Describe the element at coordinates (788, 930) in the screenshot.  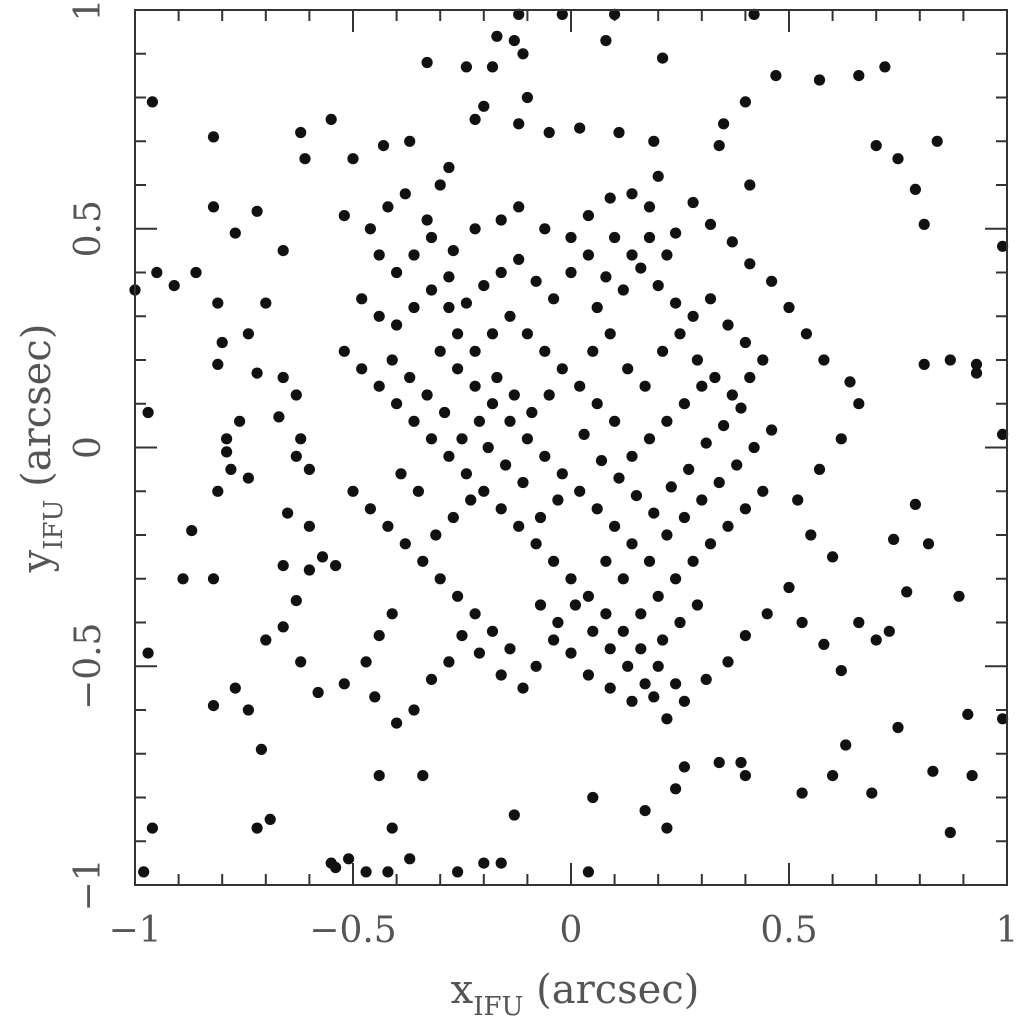
I see `x-tick-label: 0.5` at that location.